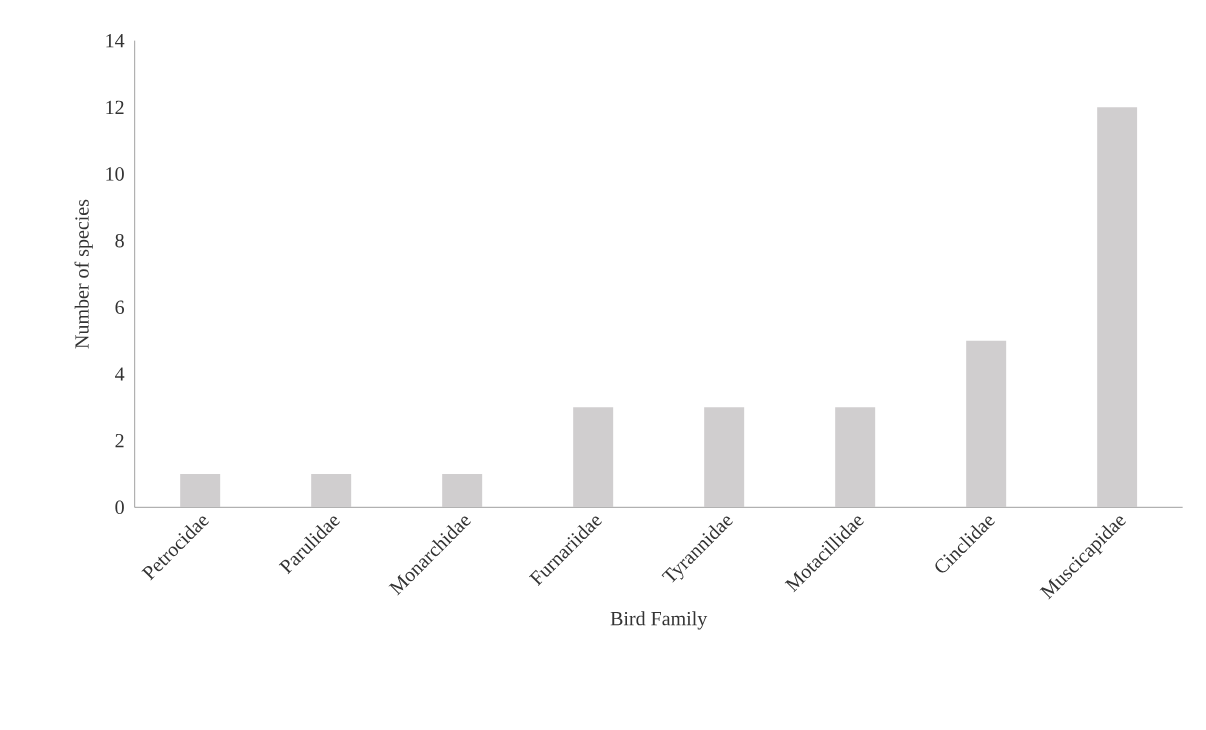  Describe the element at coordinates (120, 307) in the screenshot. I see `y-tick-label: 6` at that location.